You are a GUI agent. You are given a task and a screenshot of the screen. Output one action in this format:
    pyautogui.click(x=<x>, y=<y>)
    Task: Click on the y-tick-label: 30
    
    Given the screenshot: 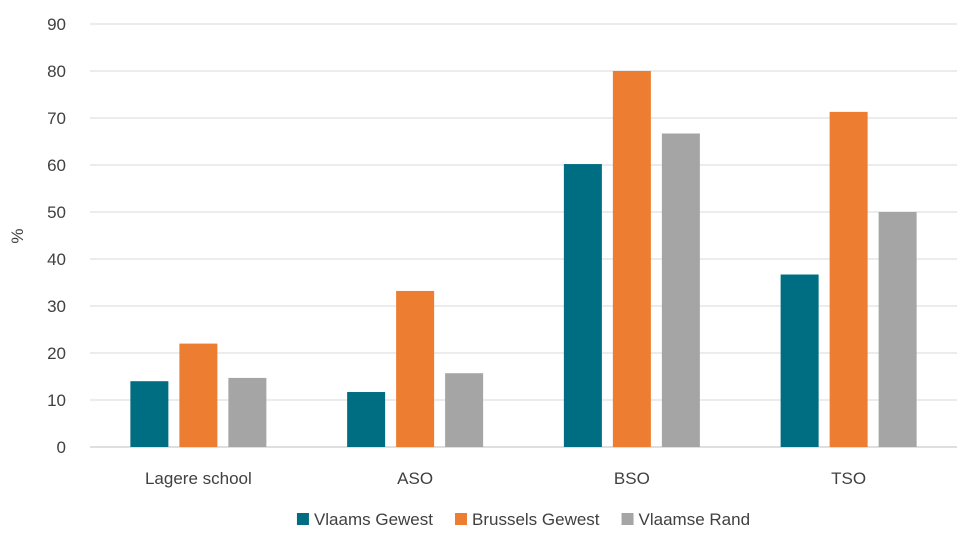 What is the action you would take?
    pyautogui.click(x=56, y=306)
    